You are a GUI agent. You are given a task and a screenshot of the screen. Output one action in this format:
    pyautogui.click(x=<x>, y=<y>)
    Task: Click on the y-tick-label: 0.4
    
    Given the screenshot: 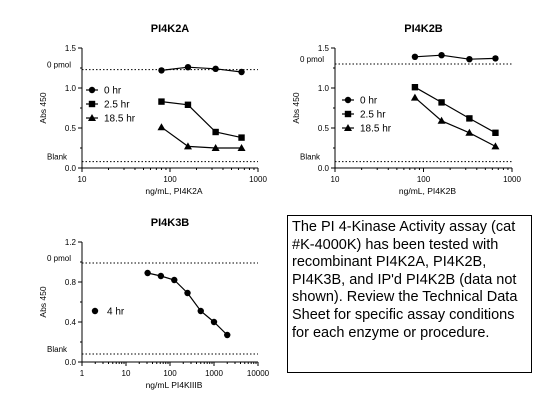 What is the action you would take?
    pyautogui.click(x=71, y=322)
    